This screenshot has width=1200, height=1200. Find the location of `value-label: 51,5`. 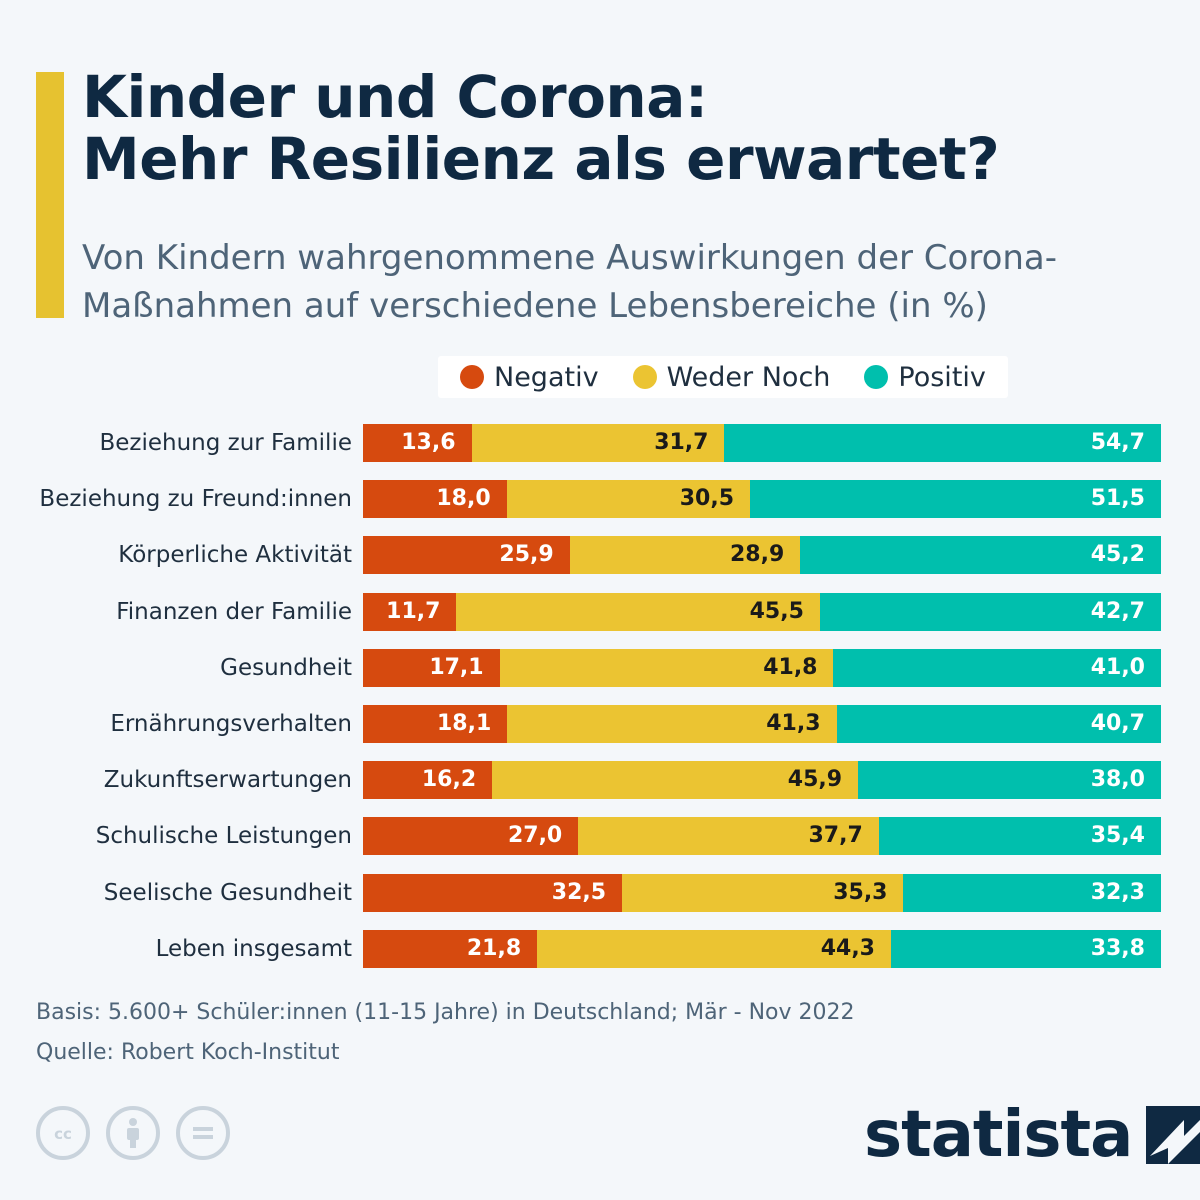

value-label: 51,5 is located at coordinates (1117, 499).